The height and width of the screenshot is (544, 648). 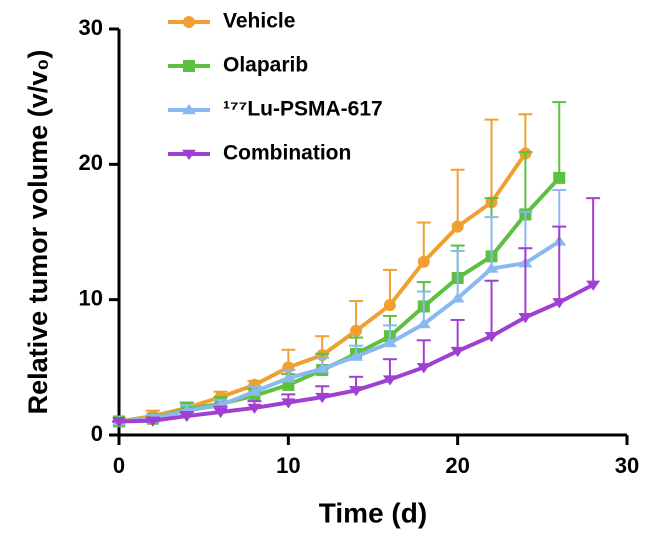 I want to click on x-tick-label: 30, so click(x=627, y=465).